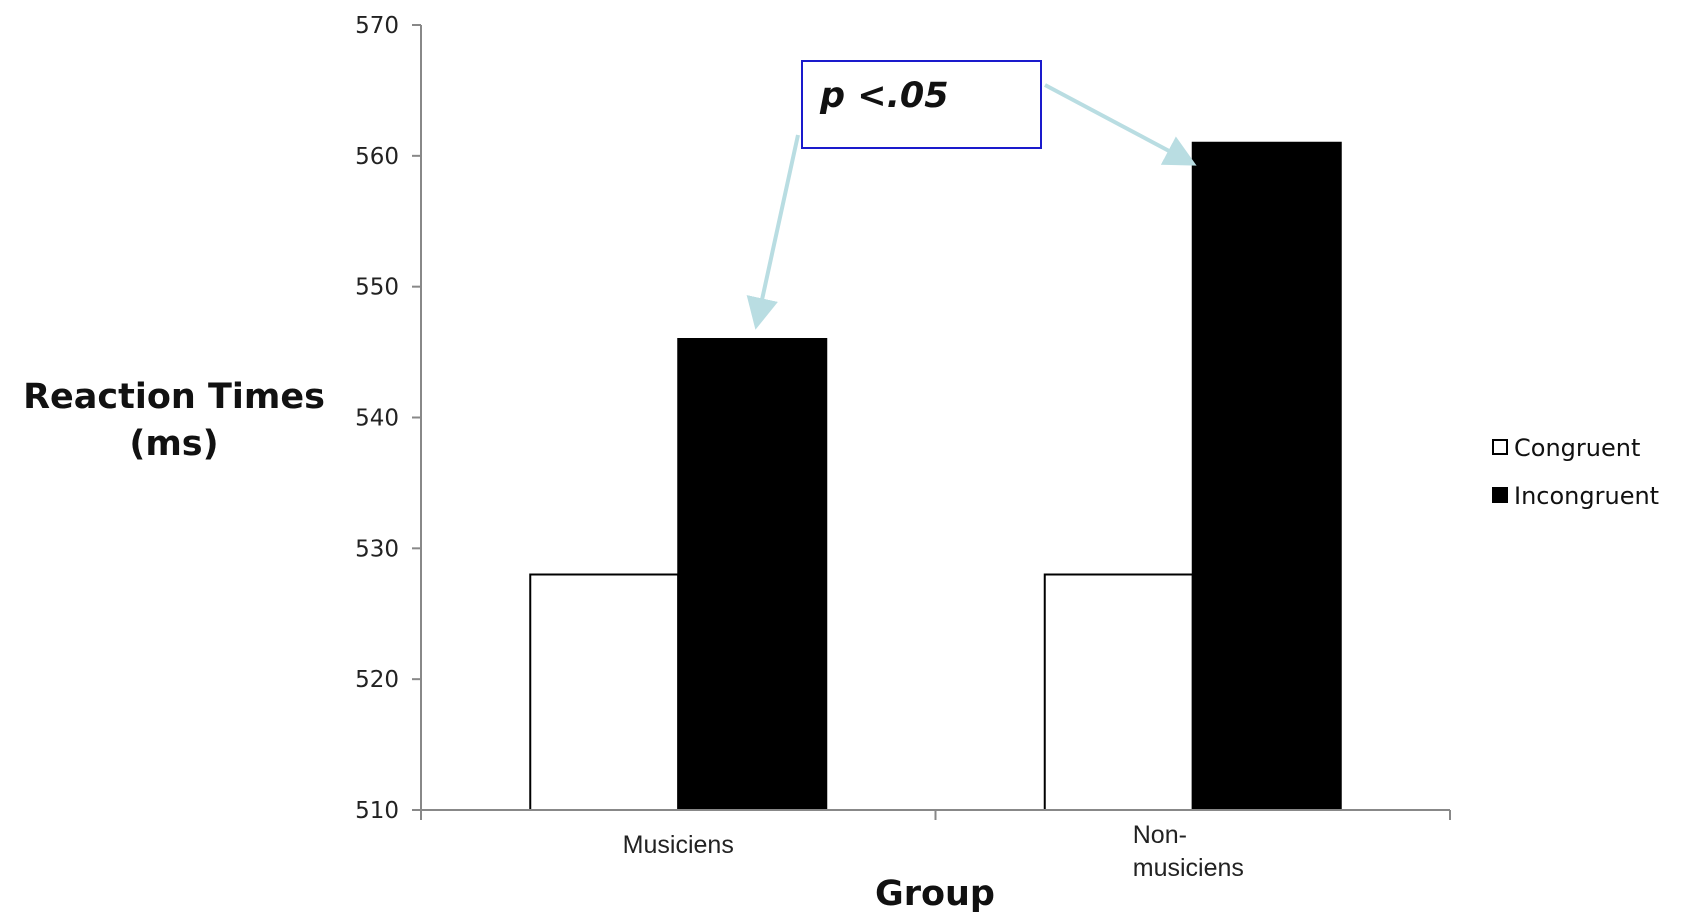  I want to click on x-category-label: Non-, so click(1160, 835).